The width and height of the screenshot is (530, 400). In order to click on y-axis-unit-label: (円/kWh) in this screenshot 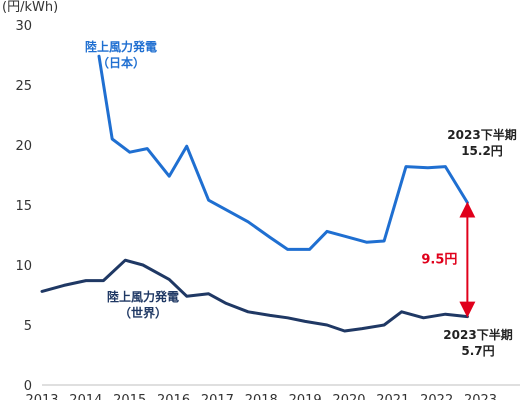, I will do `click(30, 7)`.